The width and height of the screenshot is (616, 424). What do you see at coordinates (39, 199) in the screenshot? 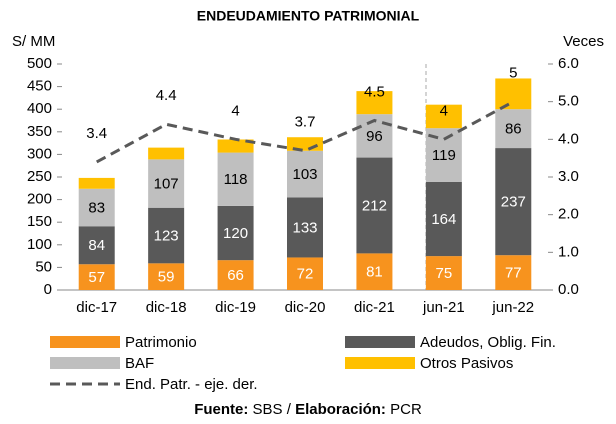
I see `y-tick-label: 200` at bounding box center [39, 199].